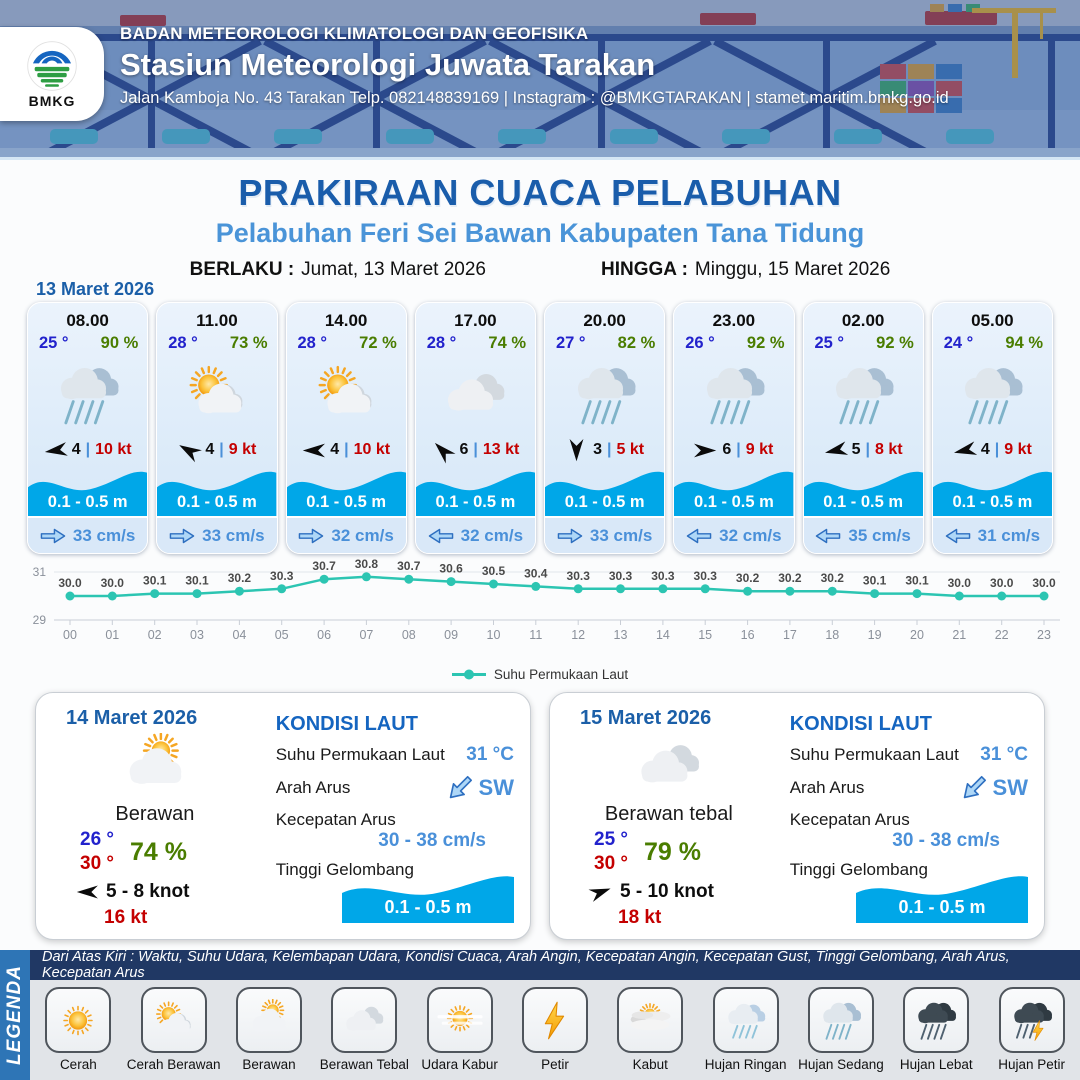 Image resolution: width=1080 pixels, height=1080 pixels. I want to click on svg-text: 01, so click(112, 635).